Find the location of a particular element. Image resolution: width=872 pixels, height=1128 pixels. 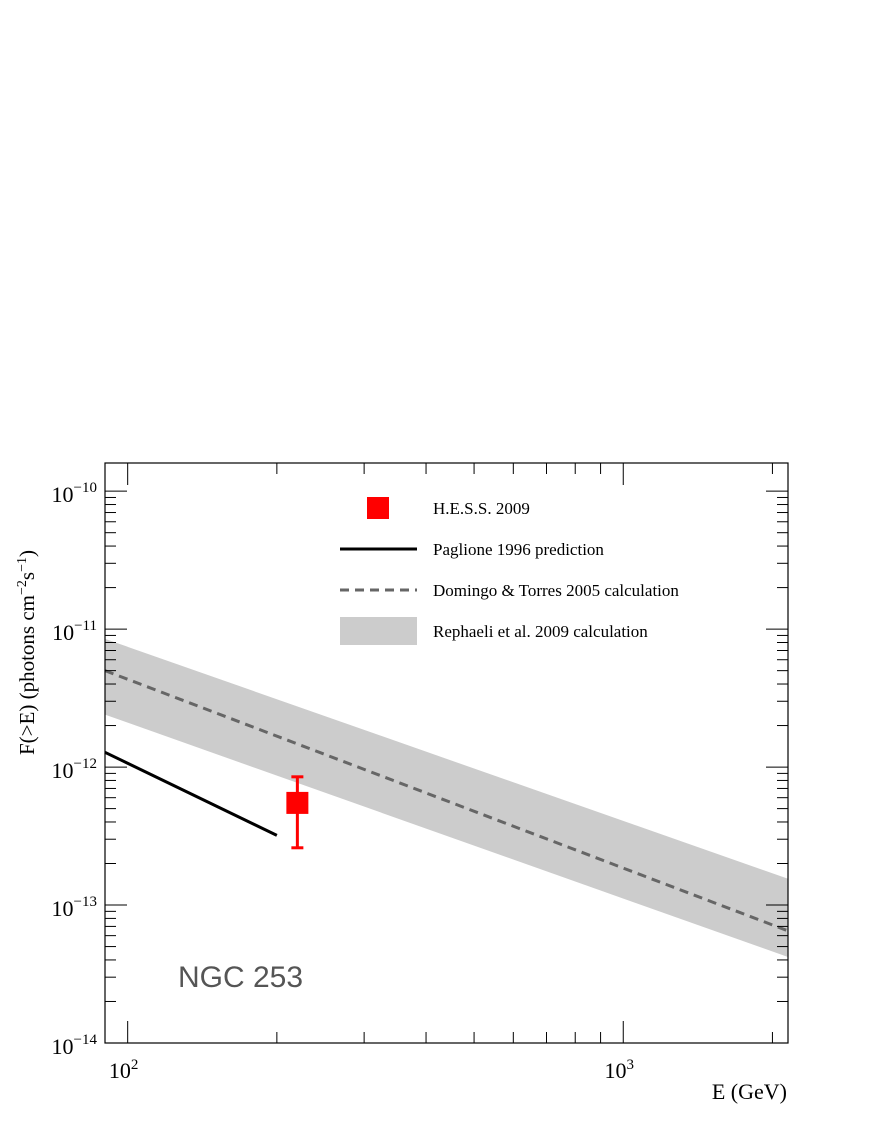

y-axis-label: F(>E) (photons cm−2s−1) is located at coordinates (27, 652).